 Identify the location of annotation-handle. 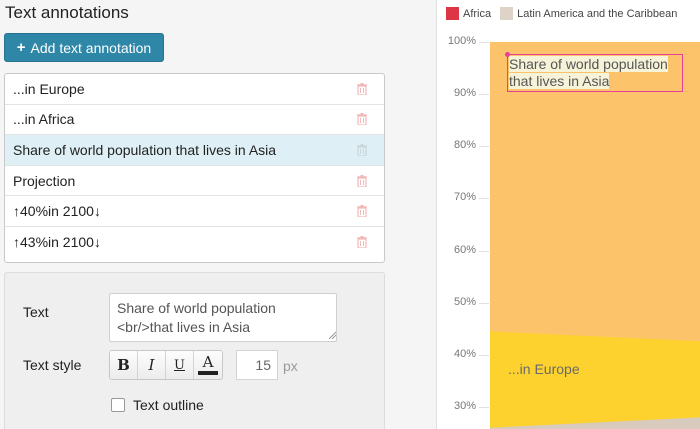
(507, 54).